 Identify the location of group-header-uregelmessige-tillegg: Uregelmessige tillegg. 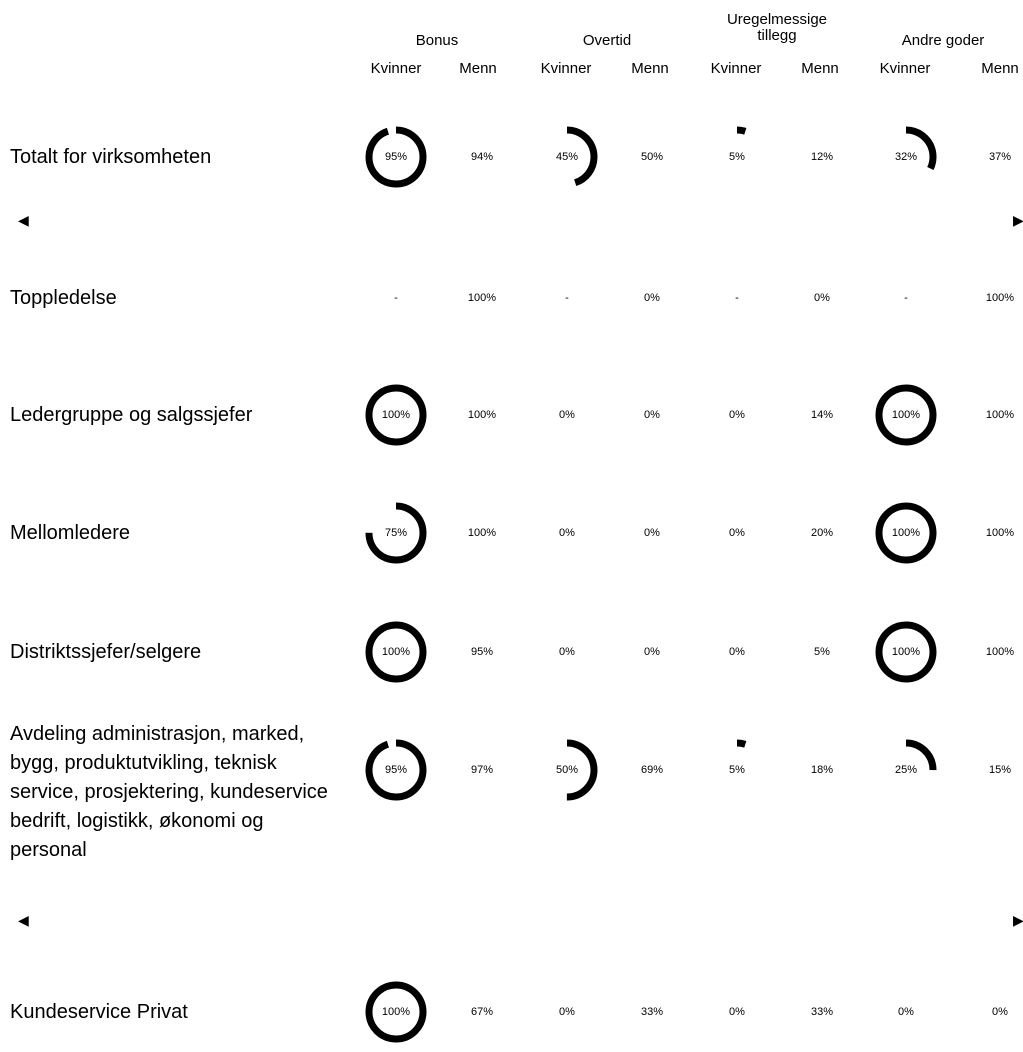
(777, 27).